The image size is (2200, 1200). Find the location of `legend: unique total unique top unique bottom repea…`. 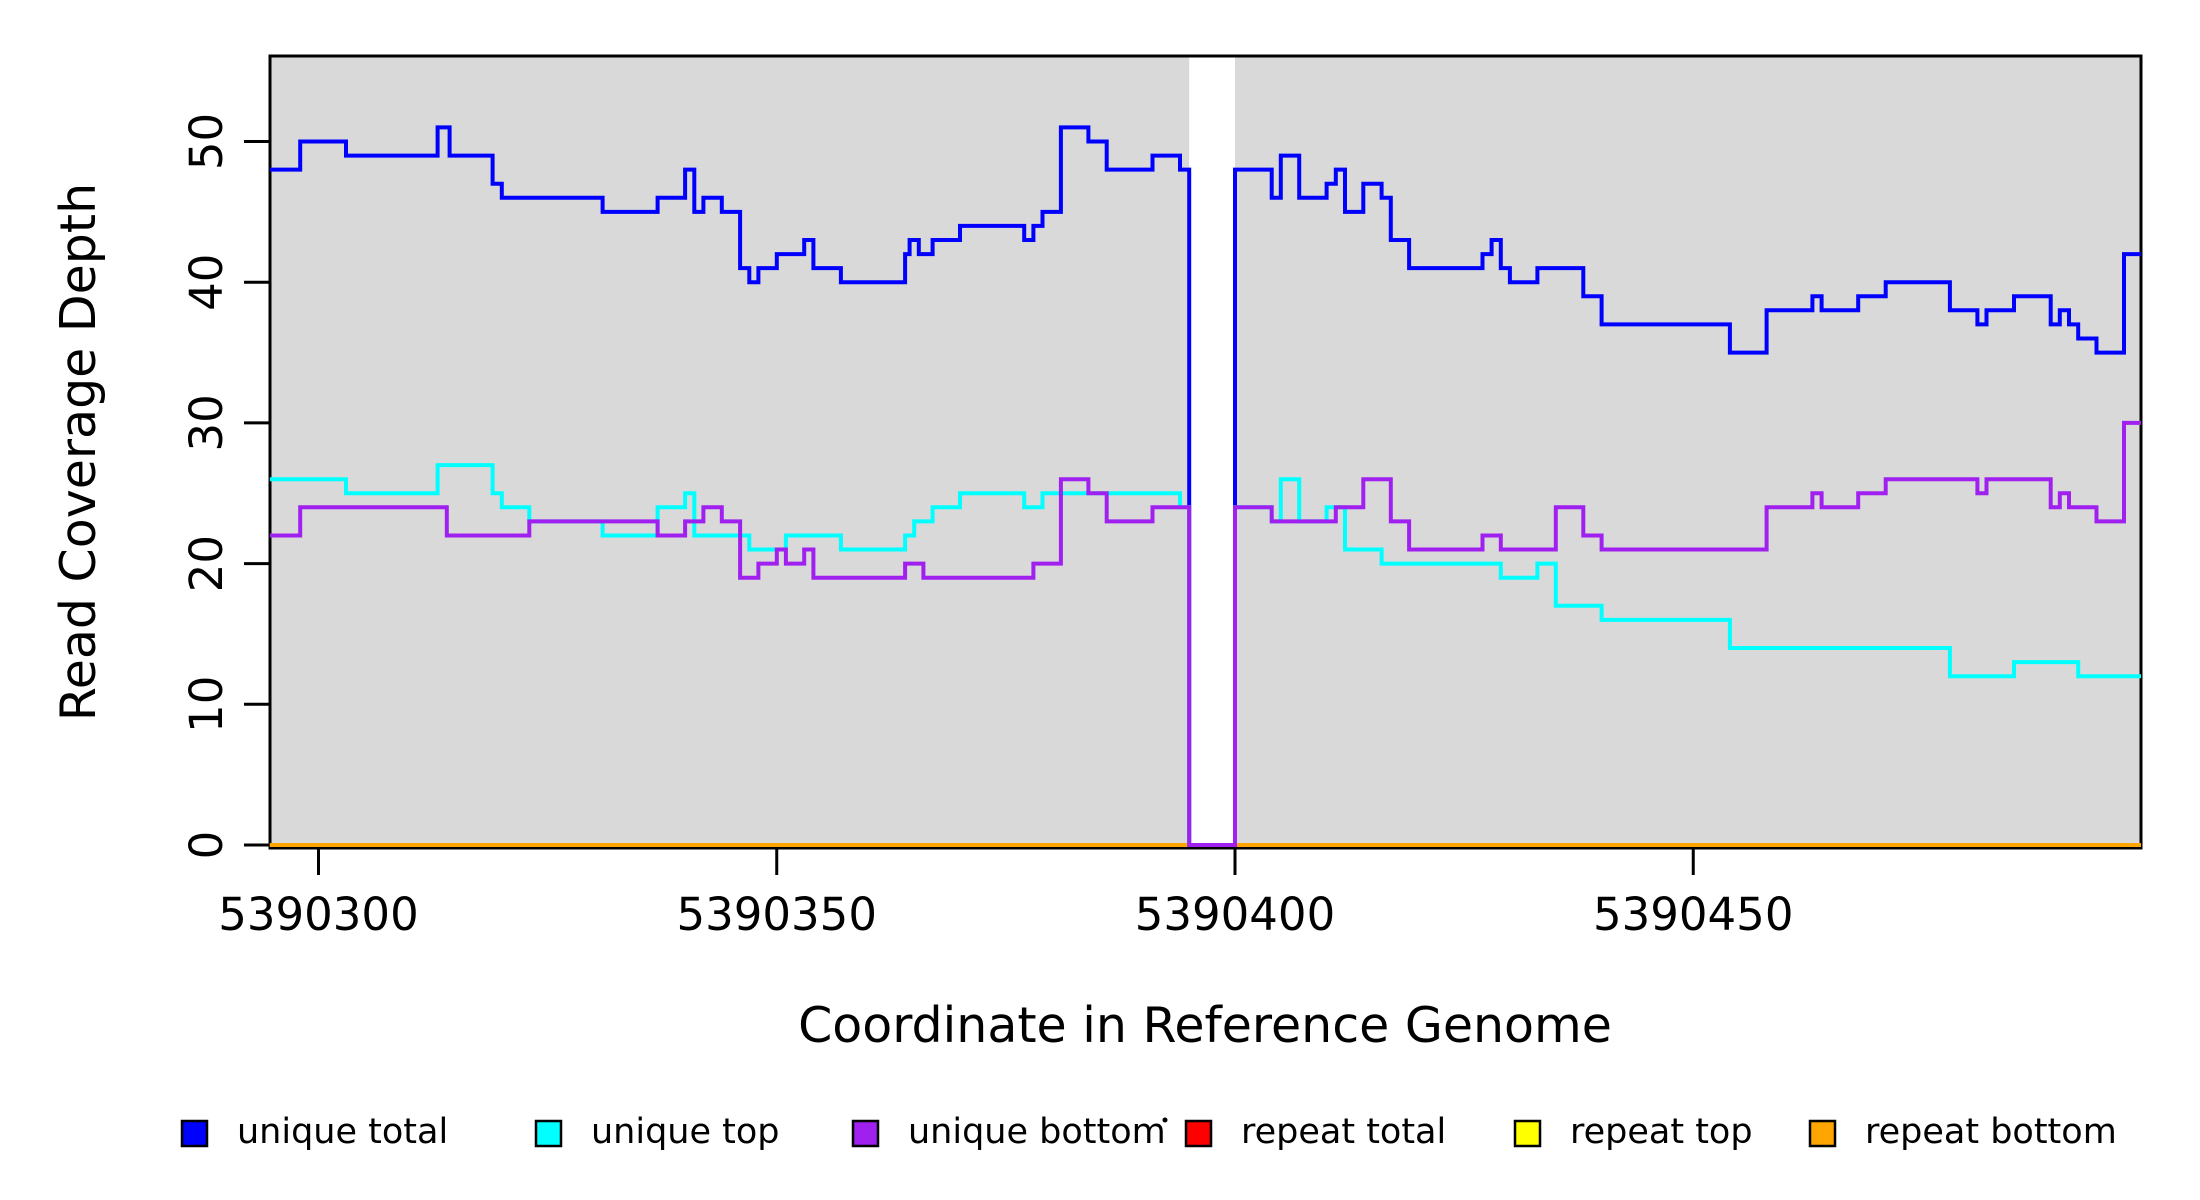

legend: unique total unique top unique bottom repea… is located at coordinates (1148, 1132).